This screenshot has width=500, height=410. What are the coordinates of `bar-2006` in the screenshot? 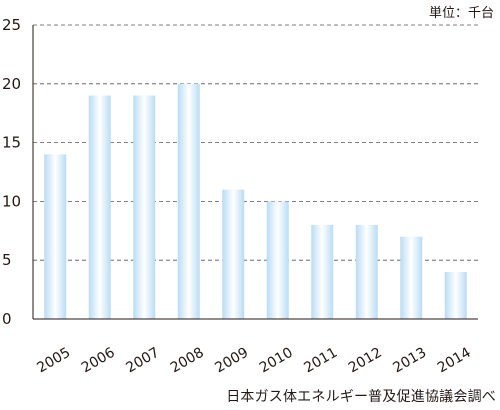 It's located at (99, 207).